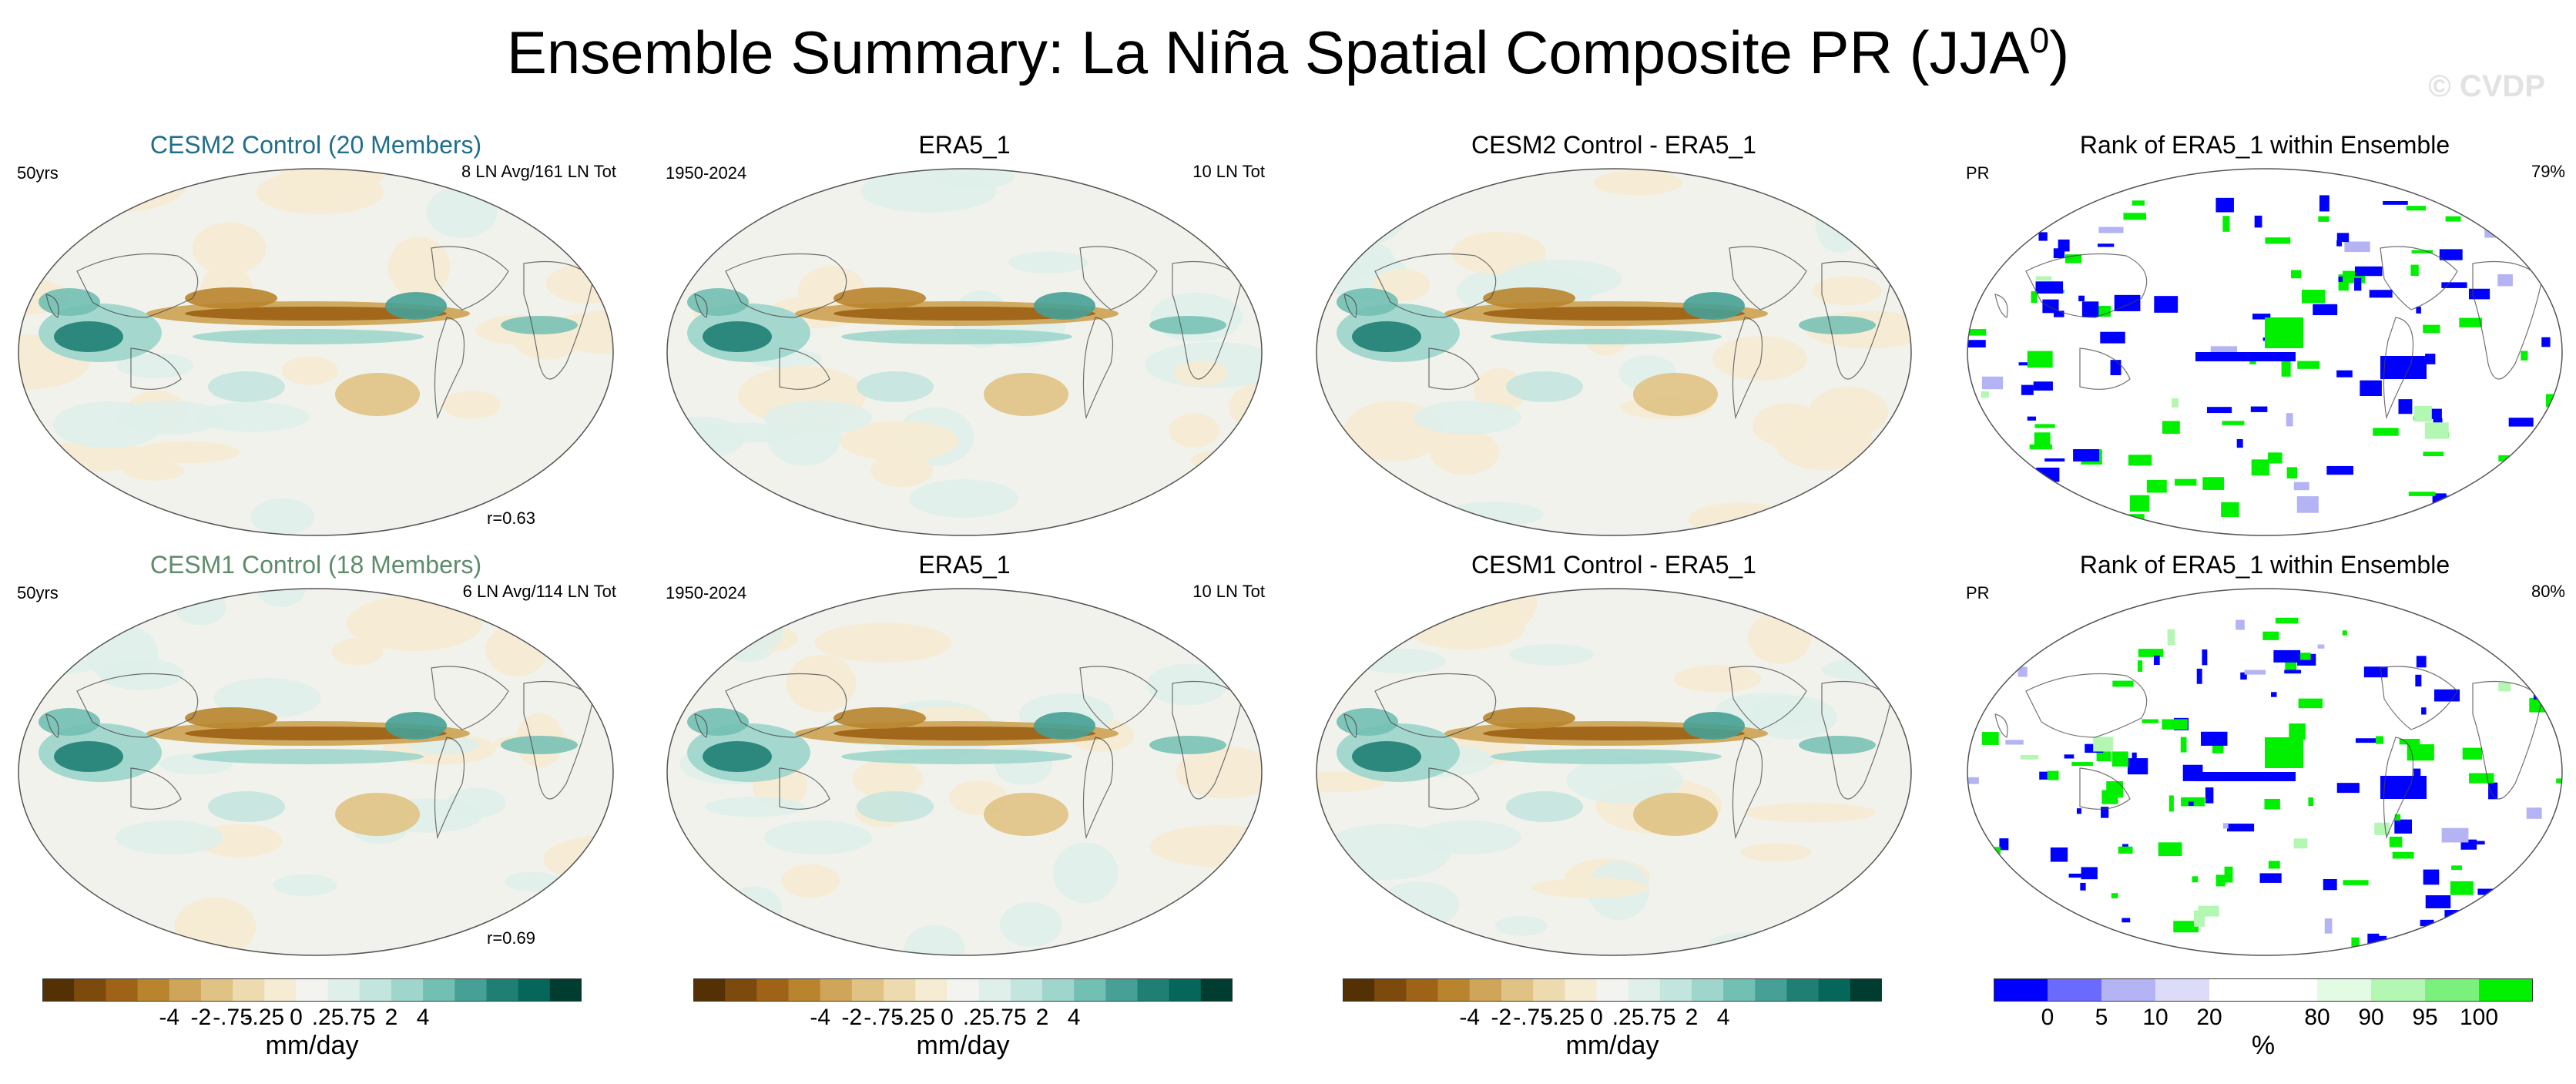  I want to click on map-panel-2: ERA5_1 1950-2024 10 LN Tot, so click(964, 343).